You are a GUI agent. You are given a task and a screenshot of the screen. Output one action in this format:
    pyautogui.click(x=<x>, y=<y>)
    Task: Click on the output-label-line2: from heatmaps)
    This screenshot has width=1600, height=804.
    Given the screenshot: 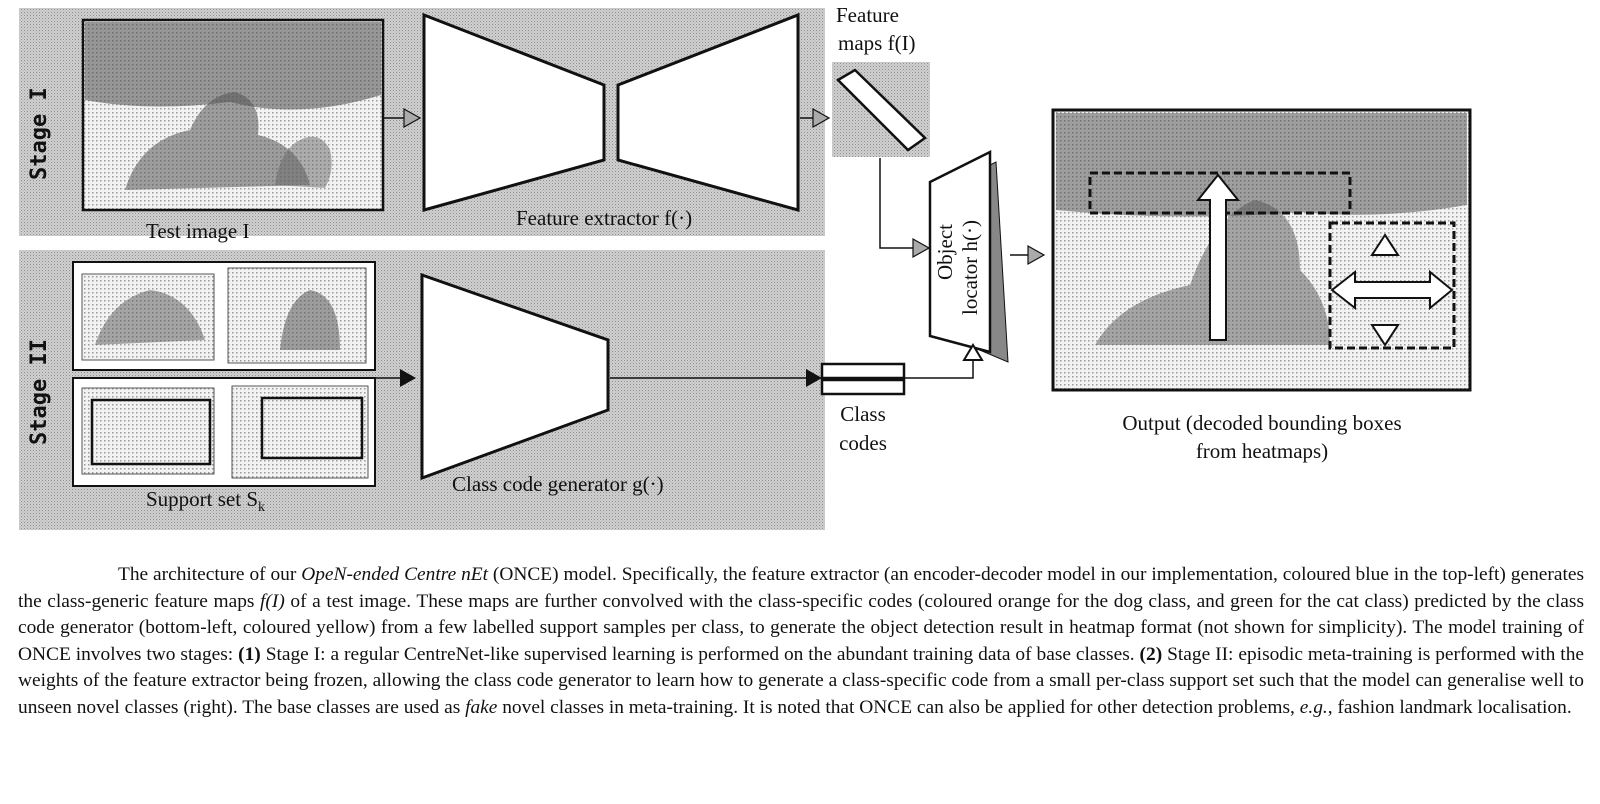 What is the action you would take?
    pyautogui.click(x=1262, y=451)
    